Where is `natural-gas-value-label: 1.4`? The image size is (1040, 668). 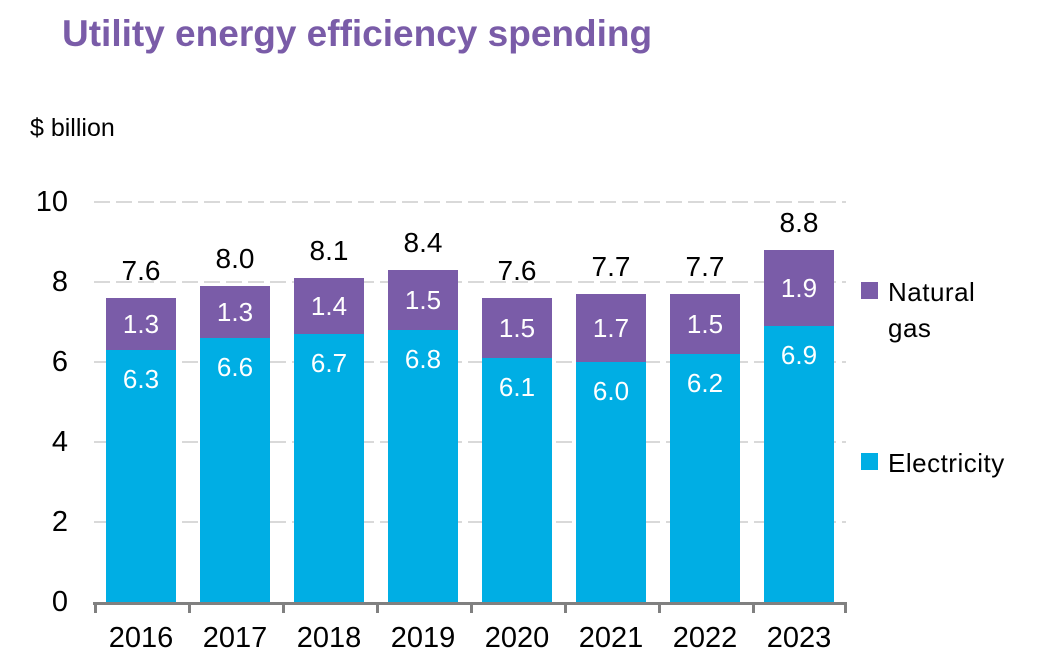
natural-gas-value-label: 1.4 is located at coordinates (329, 306).